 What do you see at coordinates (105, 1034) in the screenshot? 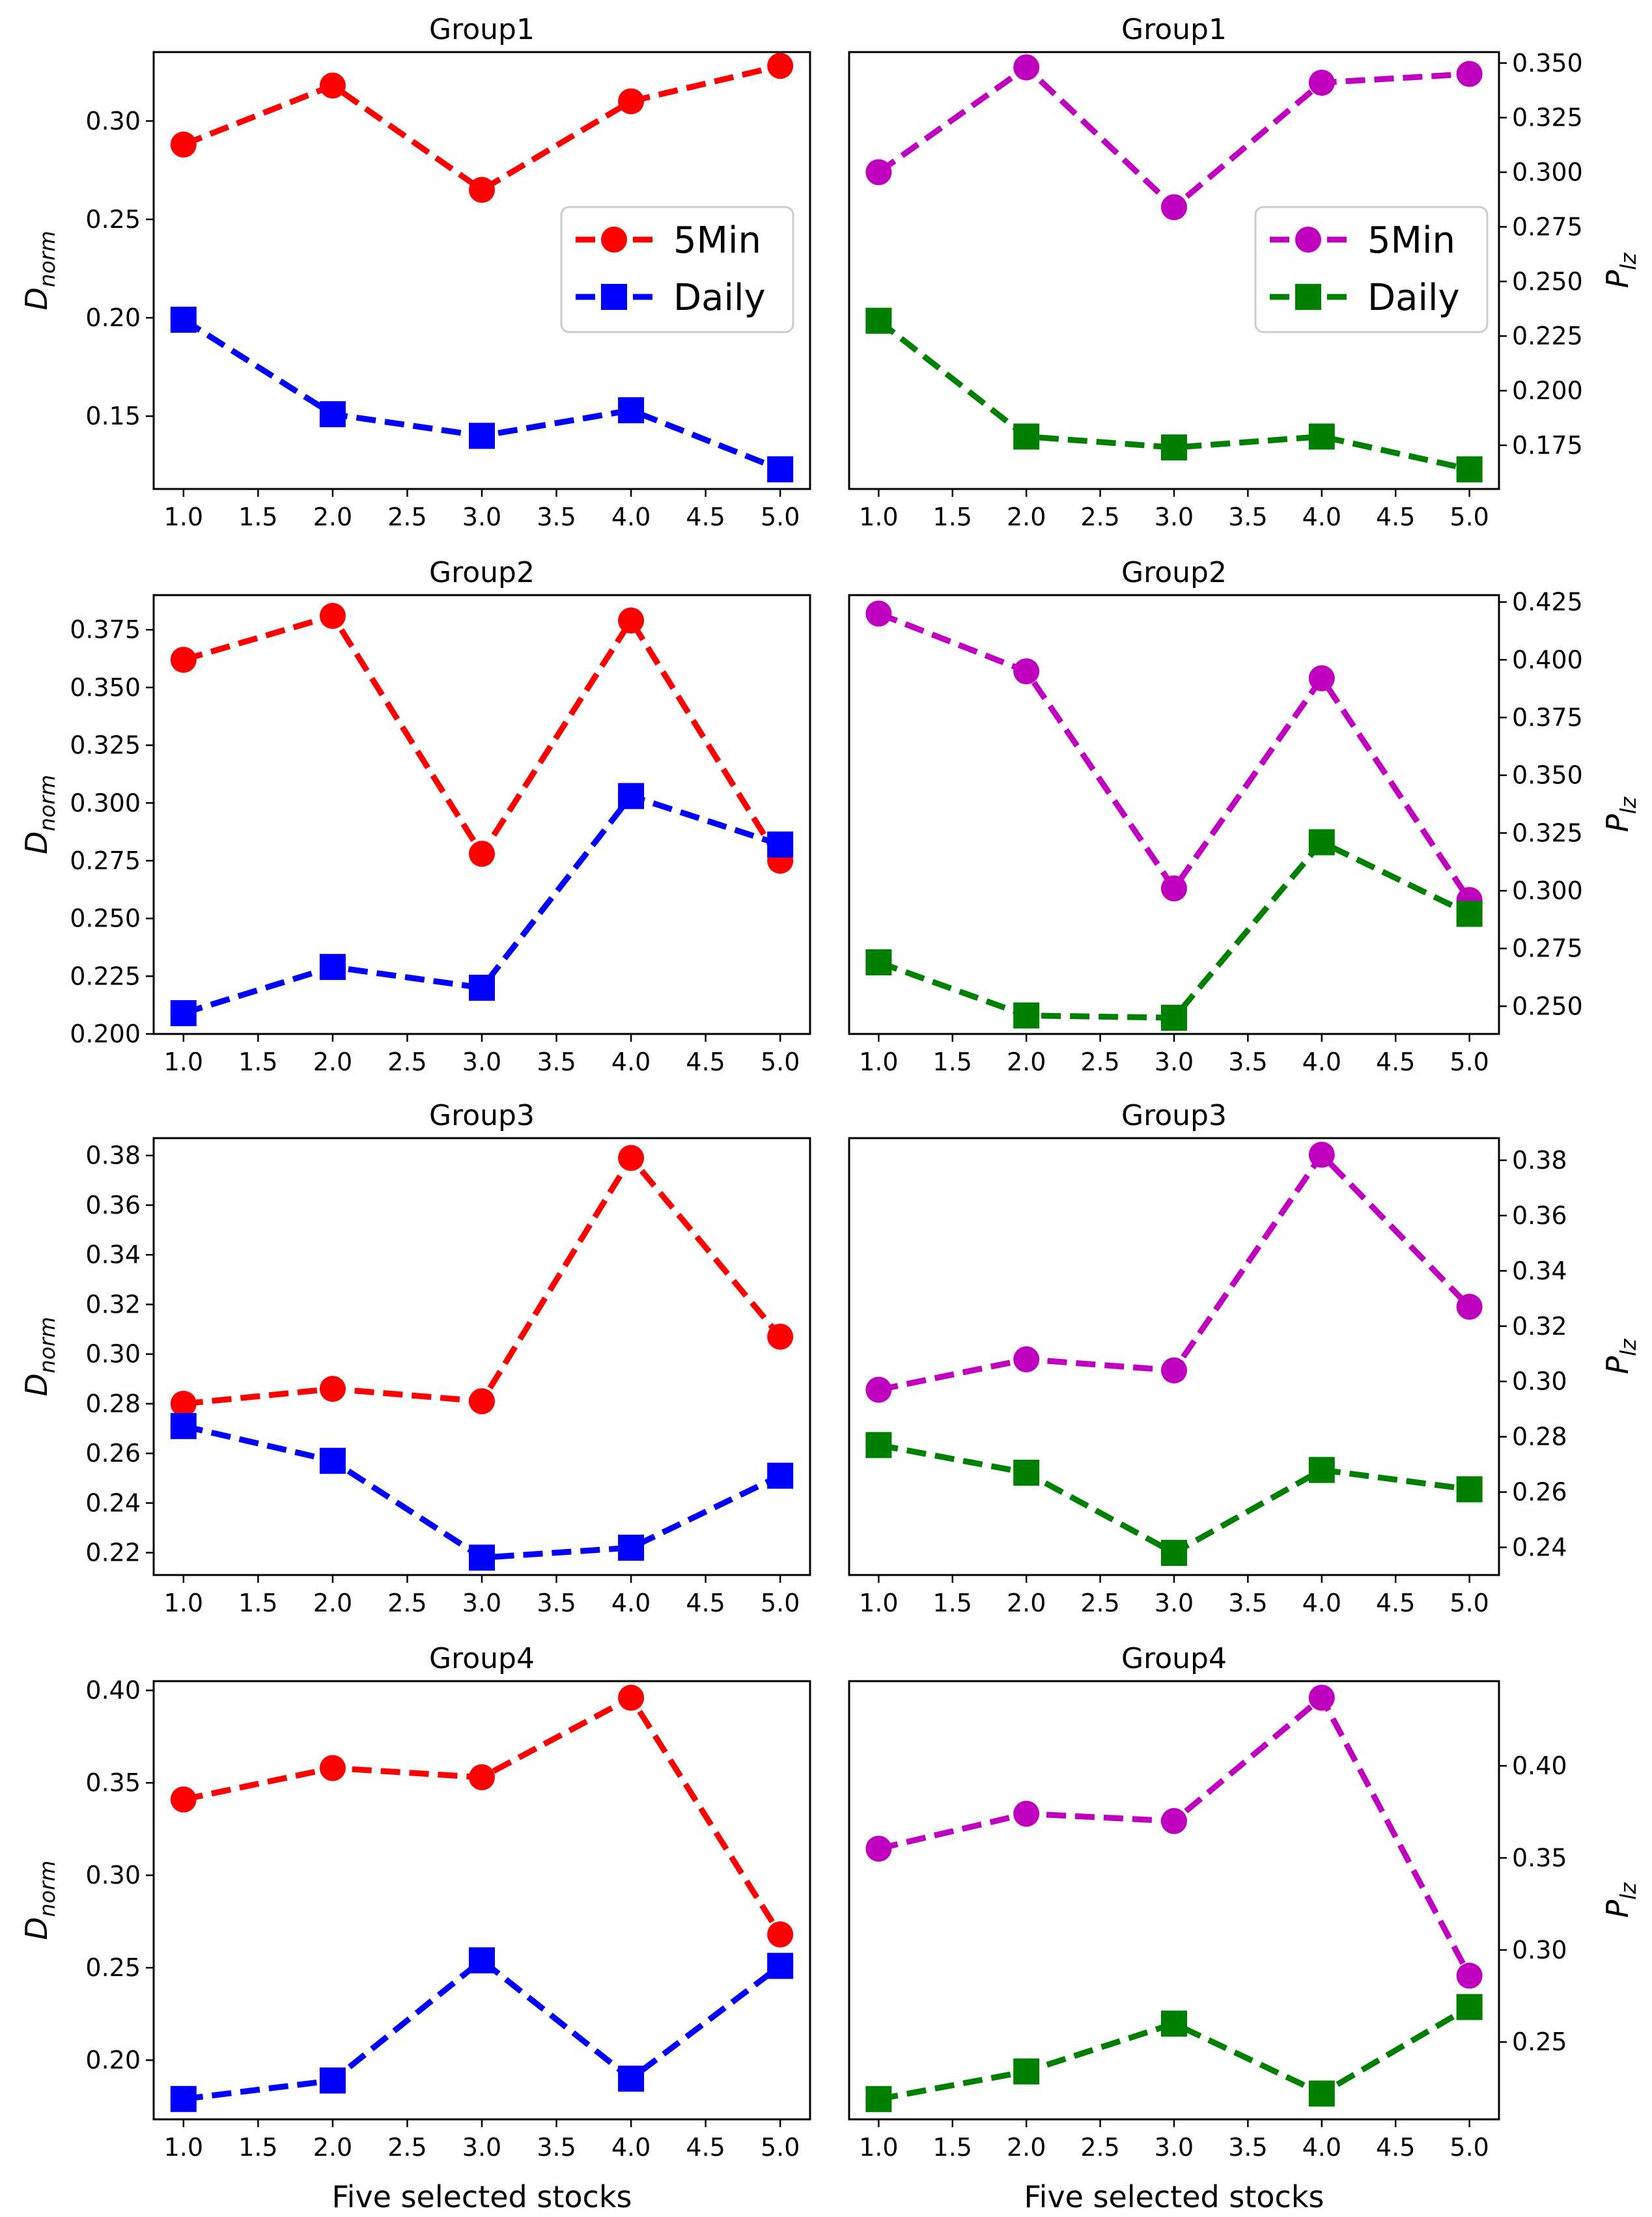
I see `chart3-ytick-label: 0.200` at bounding box center [105, 1034].